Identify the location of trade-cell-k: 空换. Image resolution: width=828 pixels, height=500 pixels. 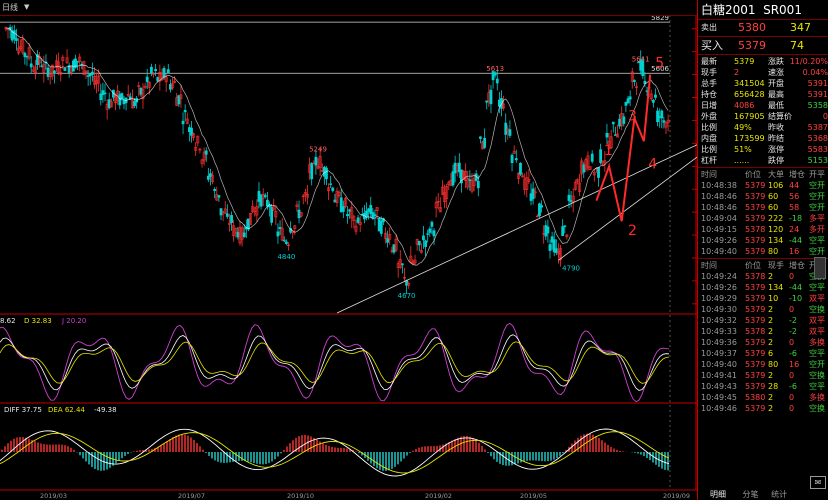
(817, 375).